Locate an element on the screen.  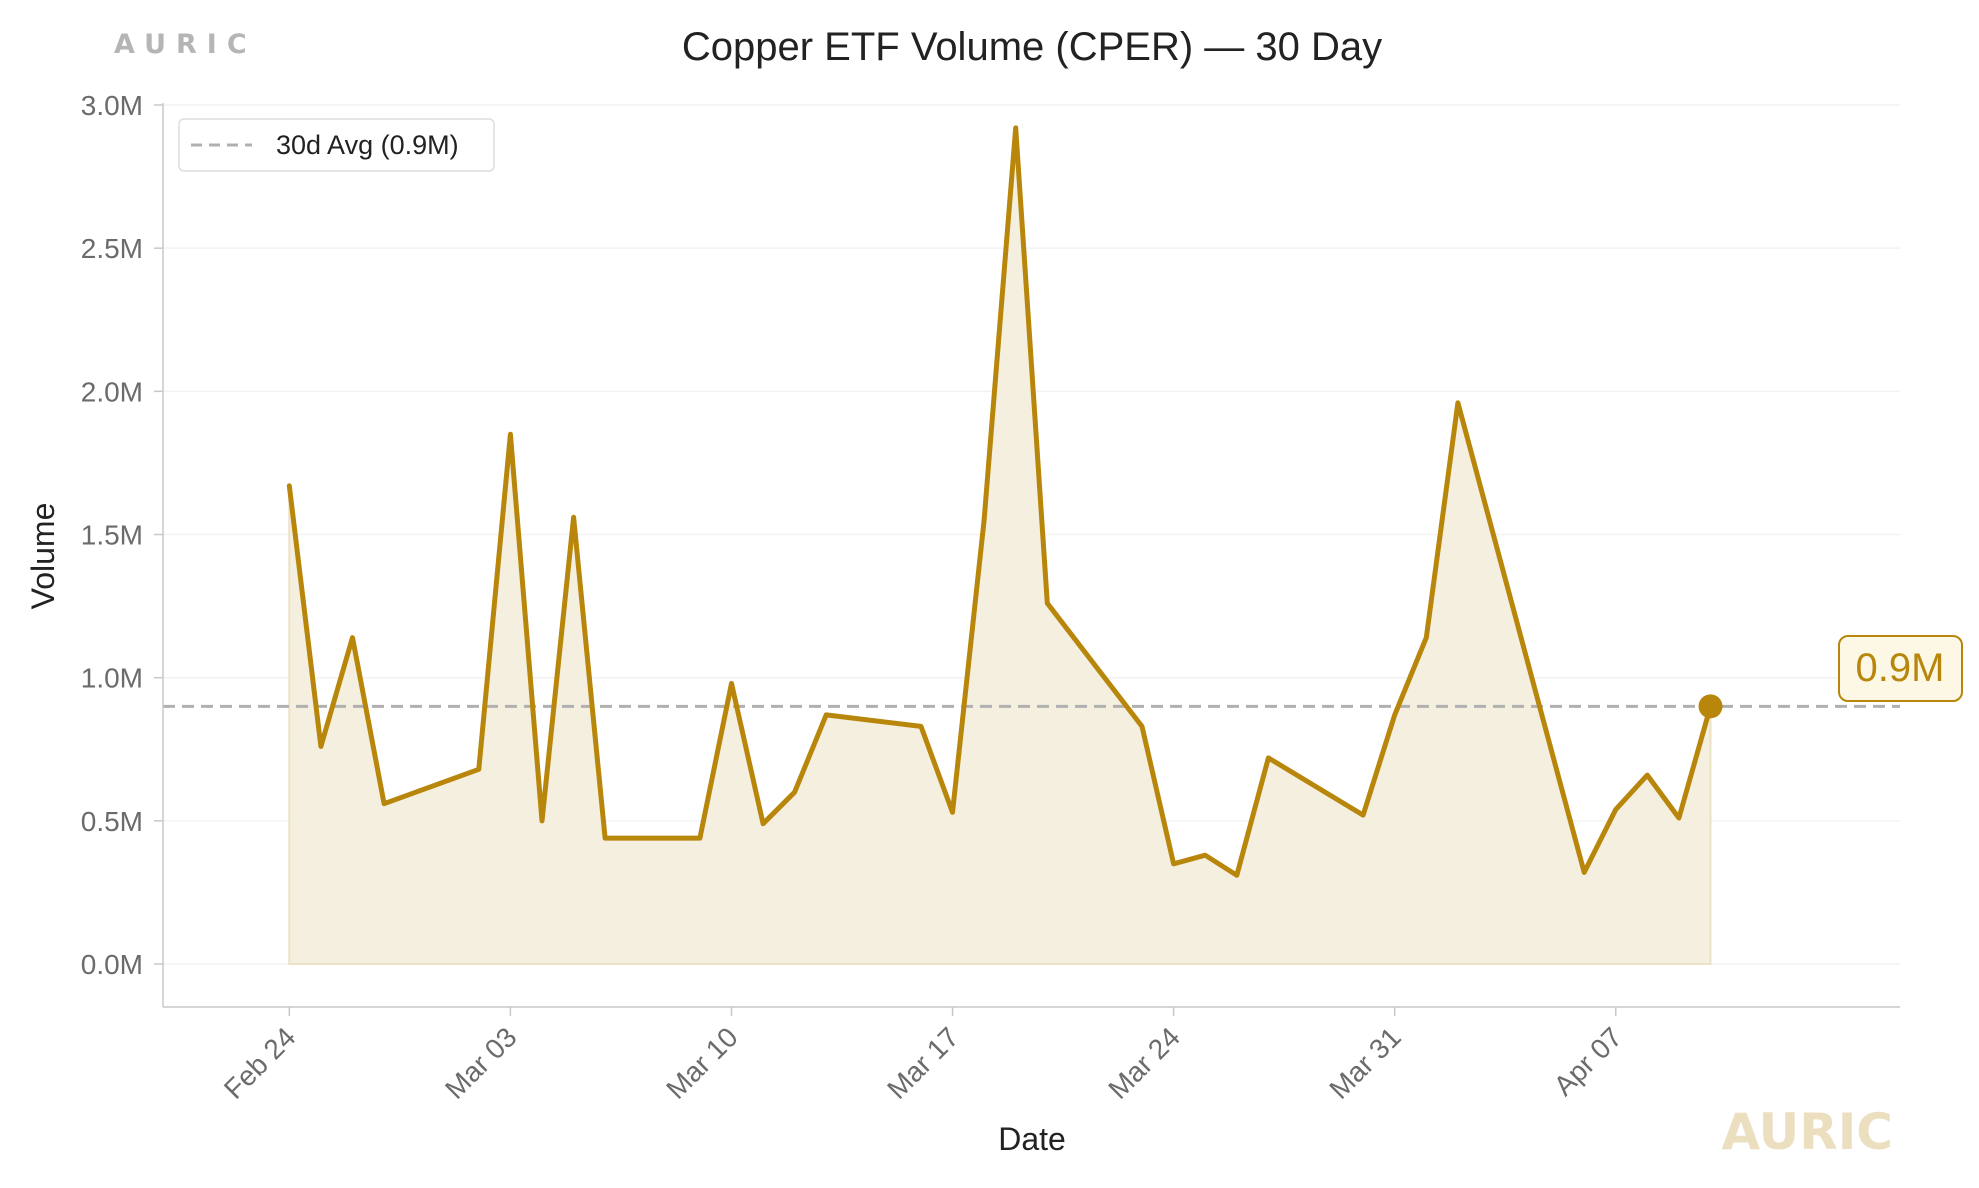
y-axis-ticks: 0.0M 0.5M 1.0M 1.5M 2.0M 2.5M 3.0M is located at coordinates (122, 535).